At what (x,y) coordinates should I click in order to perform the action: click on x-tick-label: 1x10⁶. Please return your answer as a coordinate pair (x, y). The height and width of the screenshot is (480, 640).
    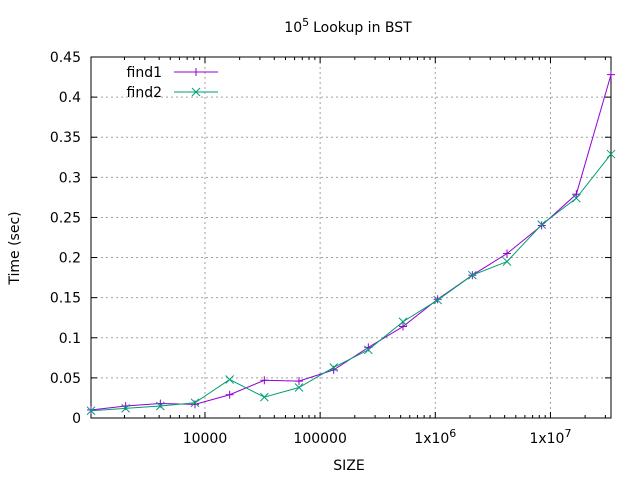
    Looking at the image, I should click on (435, 437).